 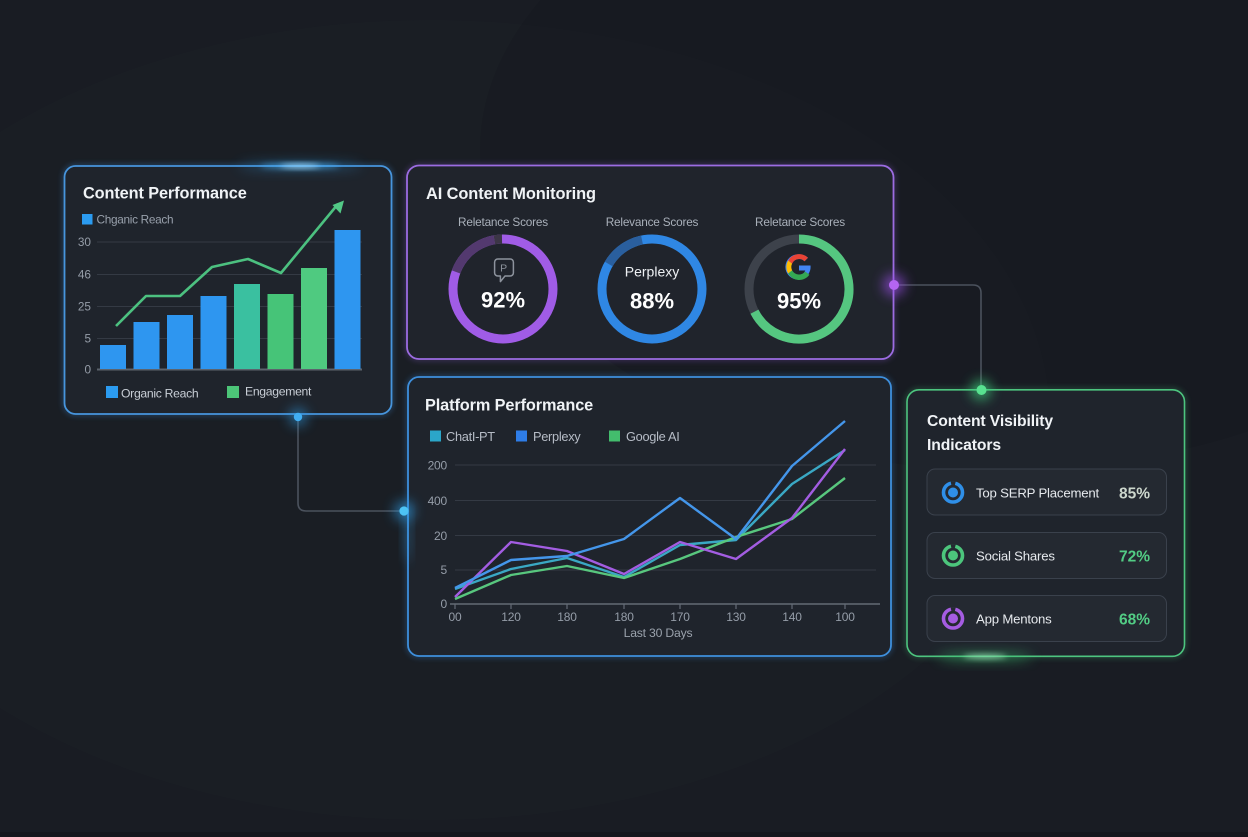 What do you see at coordinates (653, 436) in the screenshot?
I see `svg-text: Google AI` at bounding box center [653, 436].